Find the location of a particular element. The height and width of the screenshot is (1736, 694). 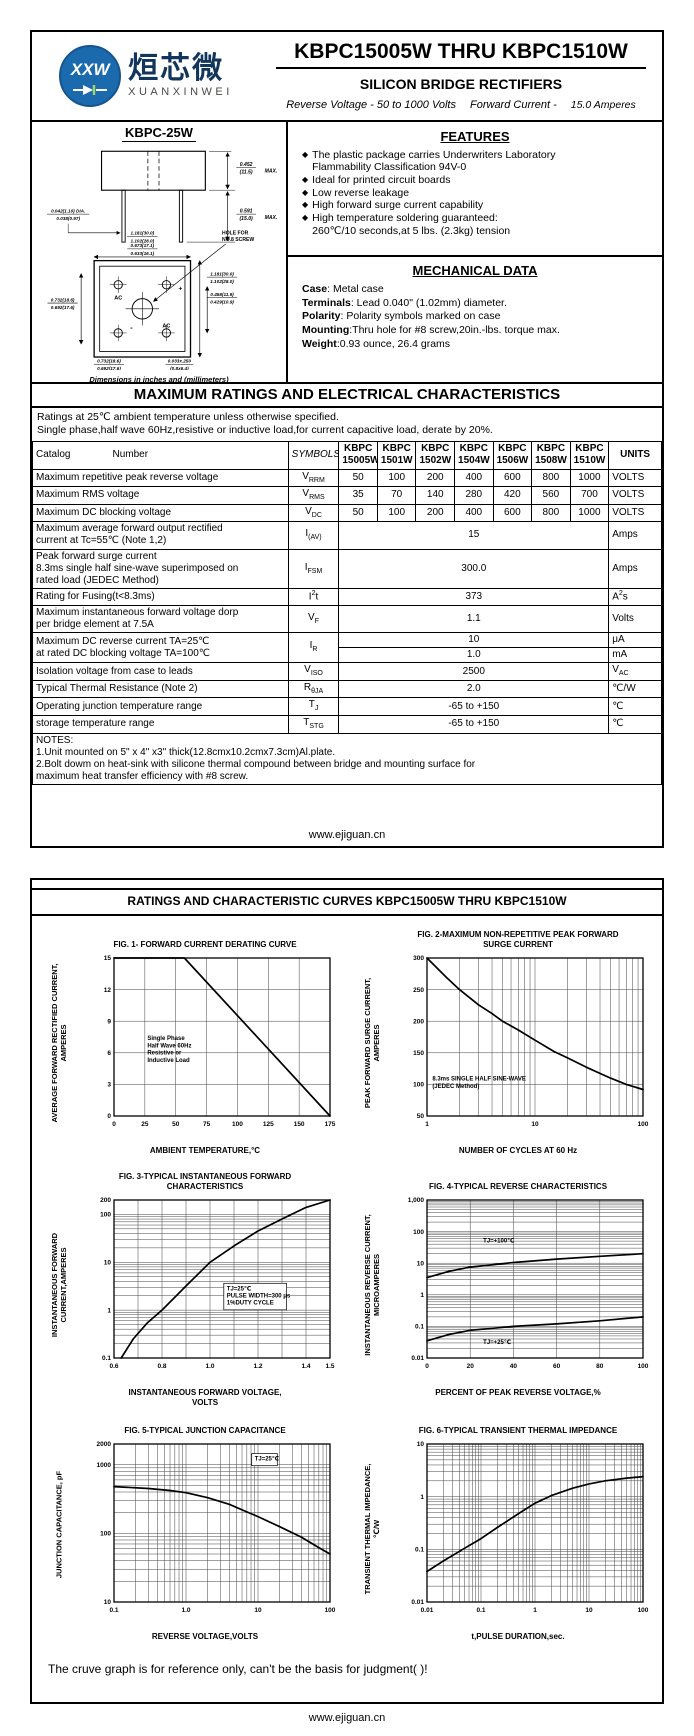

svg-text: 1.2 is located at coordinates (257, 1366).